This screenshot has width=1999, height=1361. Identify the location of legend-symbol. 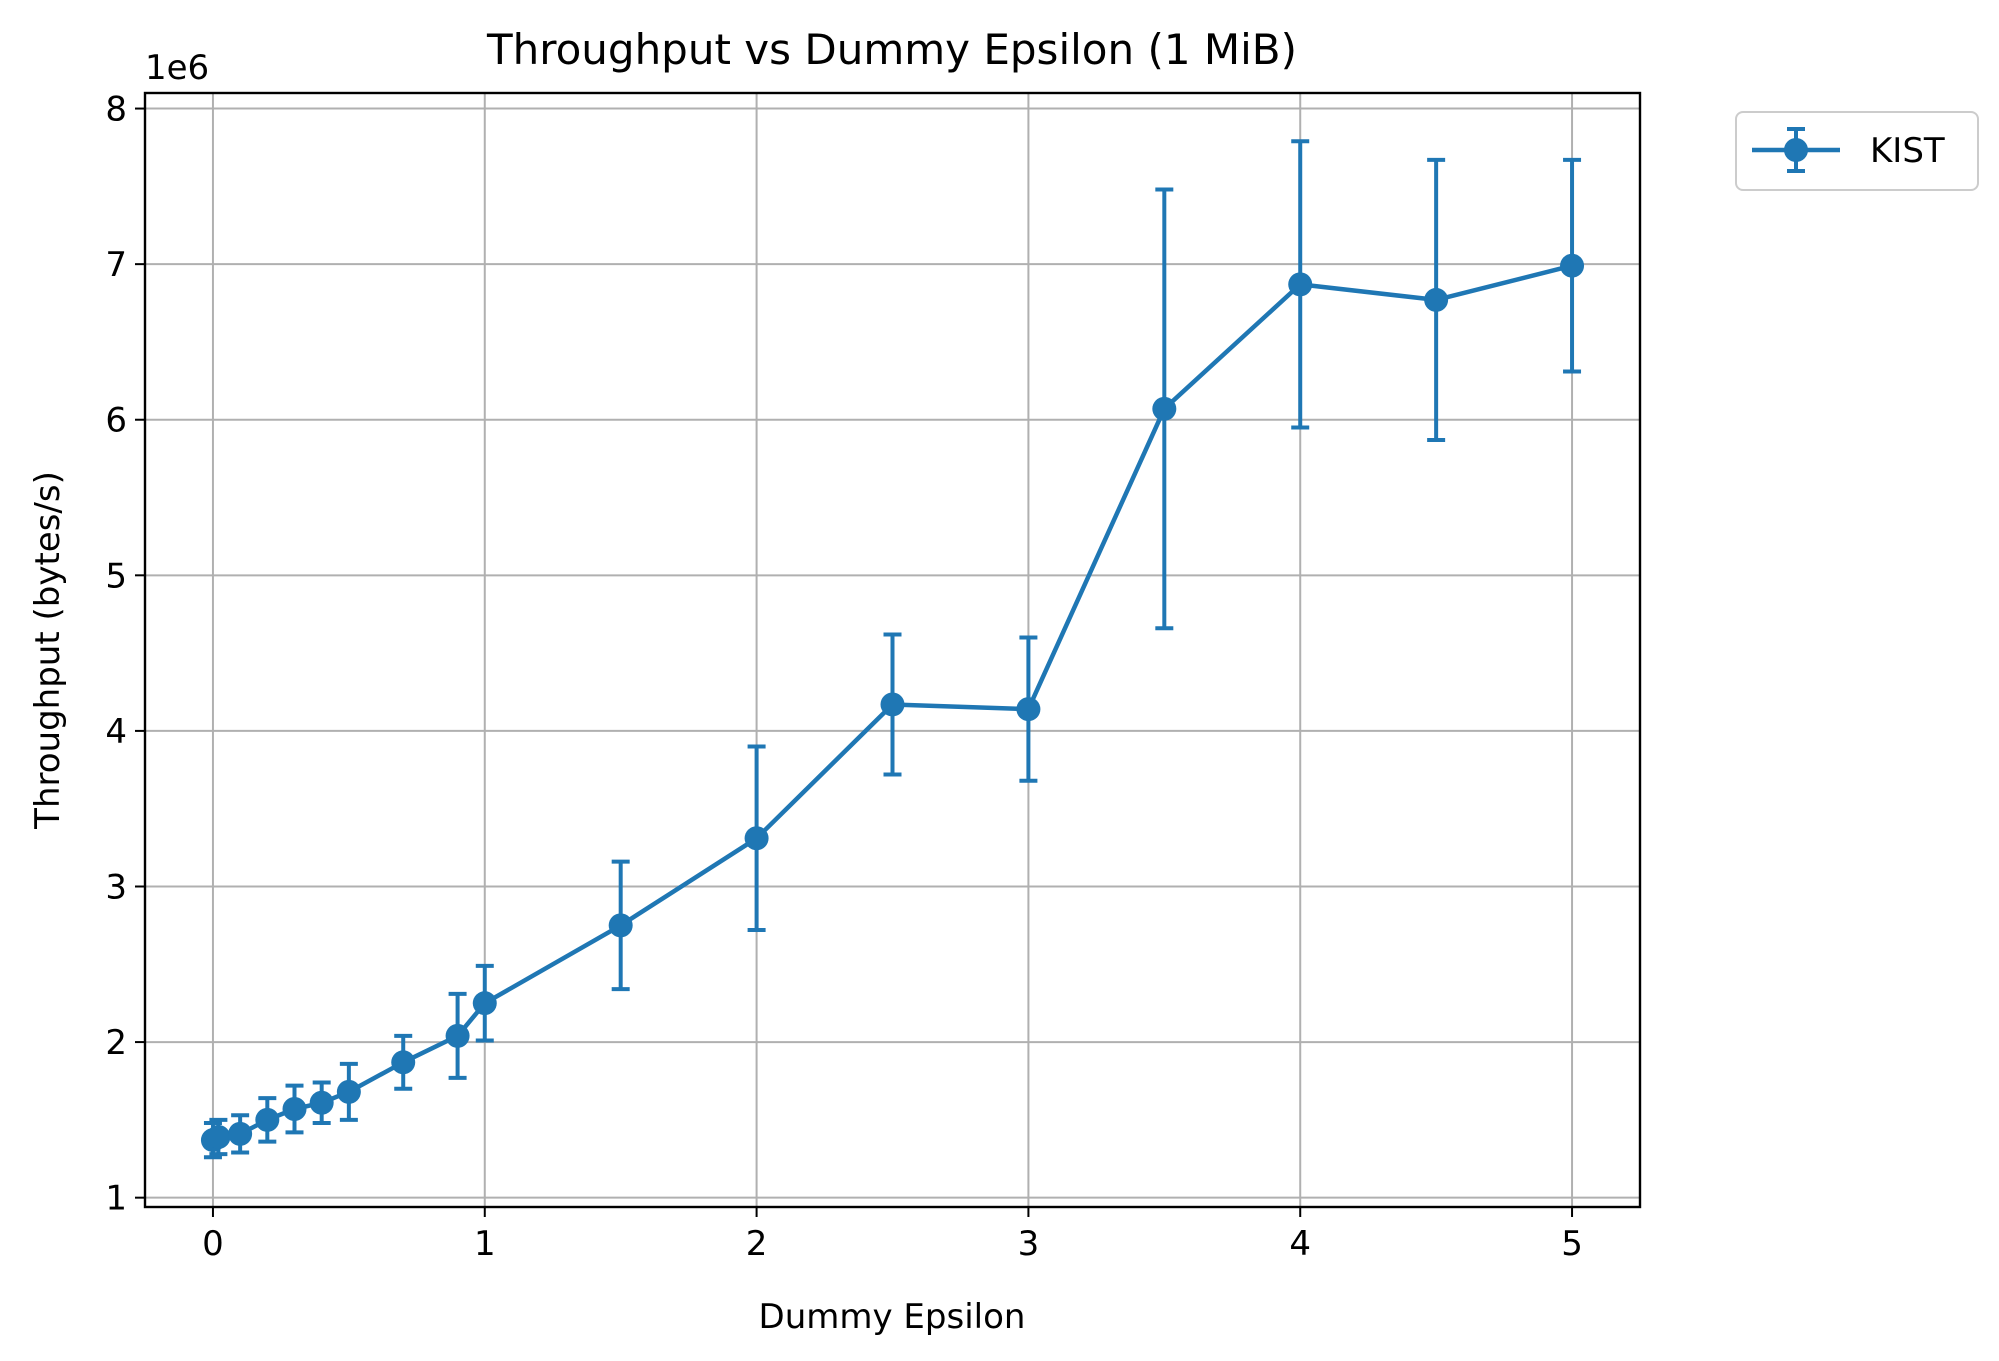
(1796, 150).